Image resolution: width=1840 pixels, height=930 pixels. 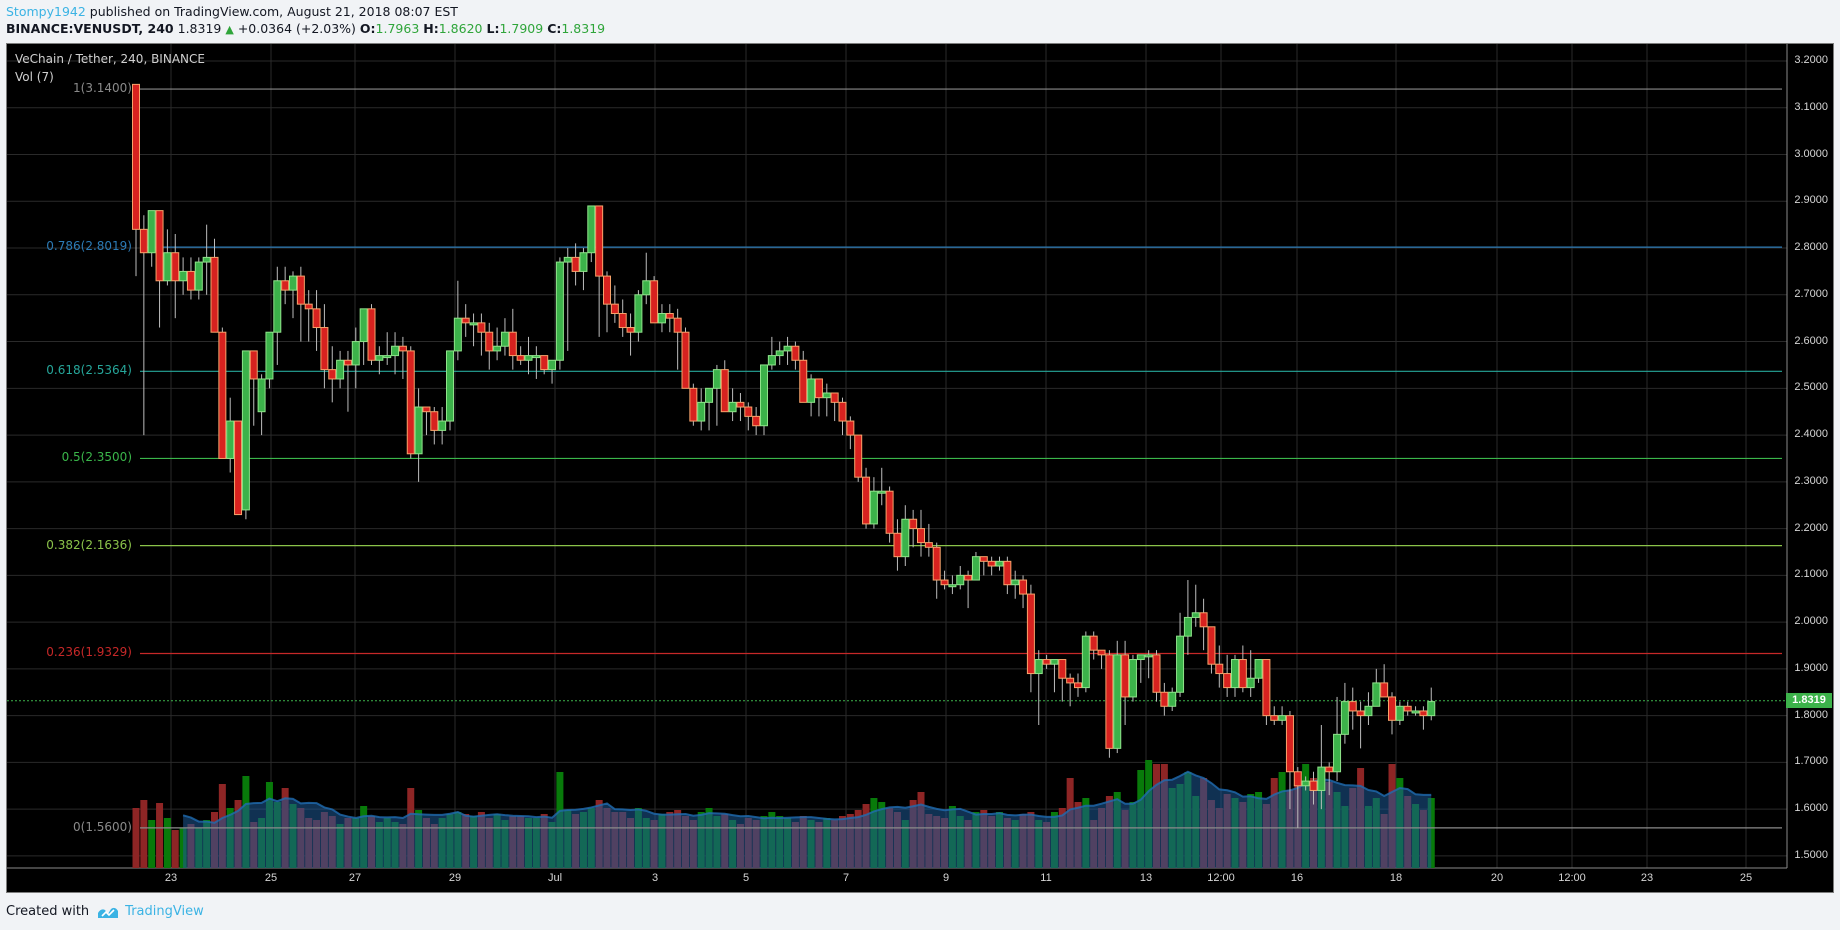 I want to click on price-tick-label: 2.1000, so click(x=1811, y=574).